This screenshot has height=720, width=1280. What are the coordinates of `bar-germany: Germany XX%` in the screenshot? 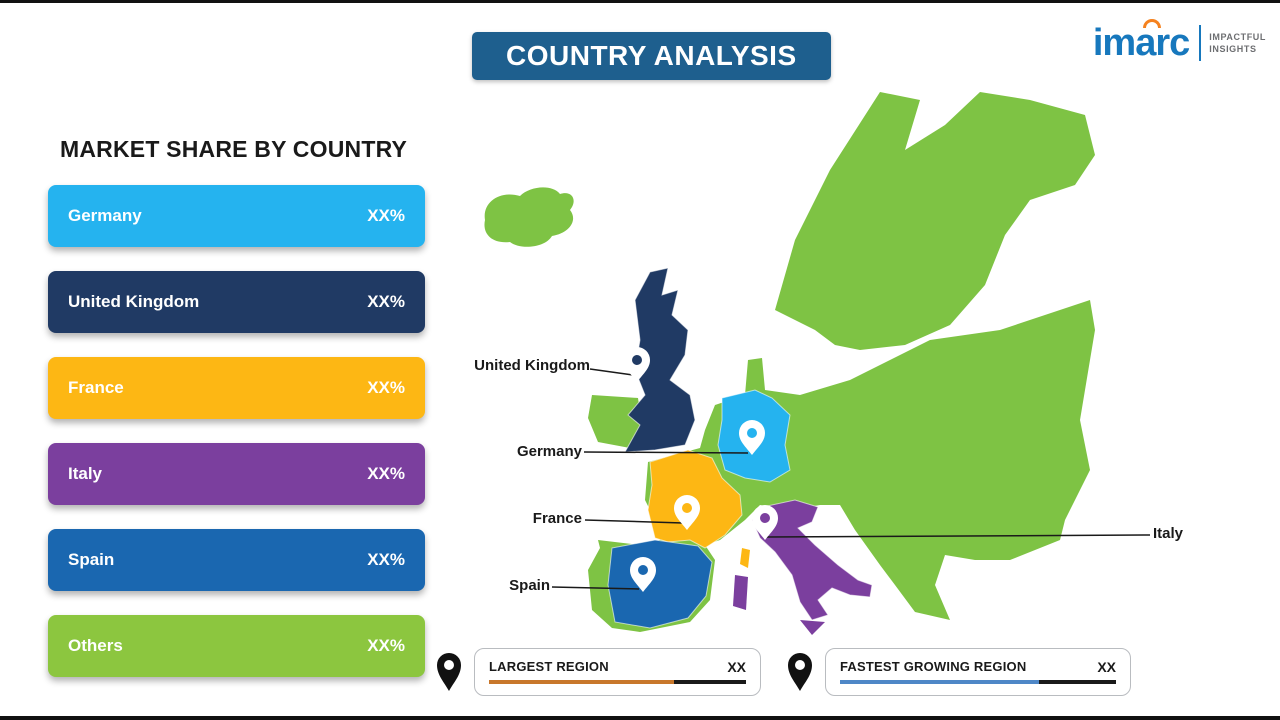 It's located at (236, 216).